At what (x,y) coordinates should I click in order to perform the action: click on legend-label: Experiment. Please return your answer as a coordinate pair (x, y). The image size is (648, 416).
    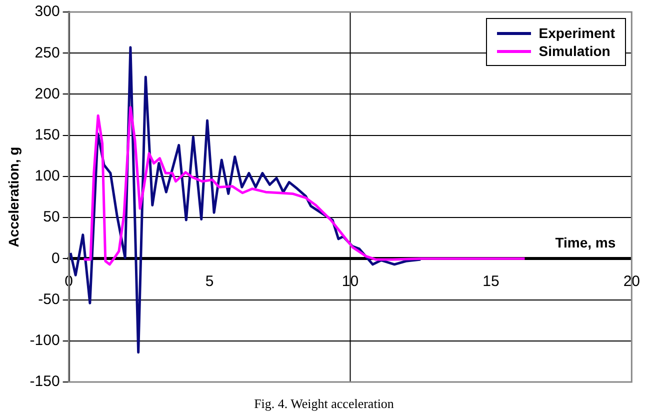
    Looking at the image, I should click on (576, 33).